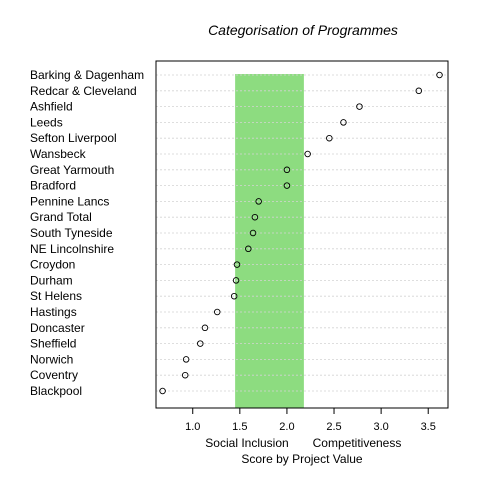 Image resolution: width=480 pixels, height=480 pixels. Describe the element at coordinates (46, 122) in the screenshot. I see `category-label: Leeds` at that location.